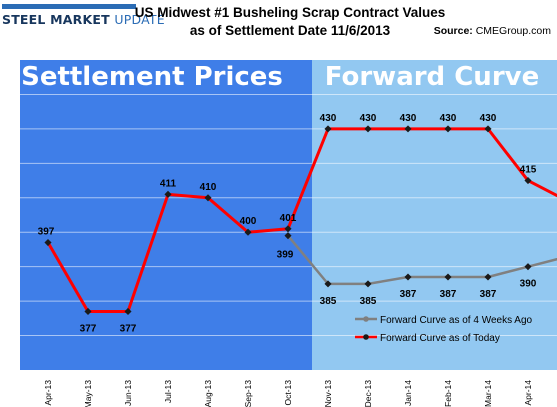 The height and width of the screenshot is (407, 557). What do you see at coordinates (432, 77) in the screenshot?
I see `forward-curve-label: Forward Curve` at bounding box center [432, 77].